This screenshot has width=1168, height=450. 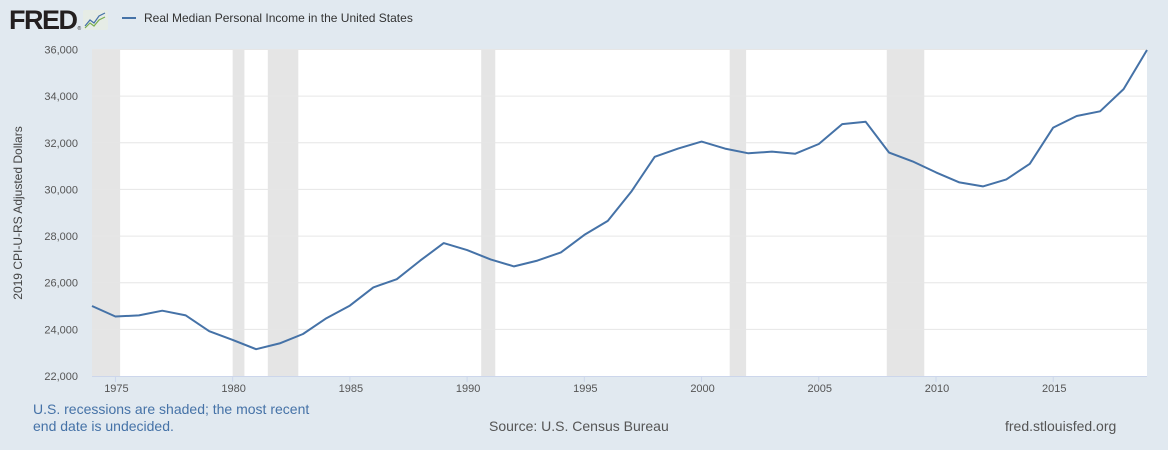 I want to click on x-tick-label: 1990, so click(x=468, y=389).